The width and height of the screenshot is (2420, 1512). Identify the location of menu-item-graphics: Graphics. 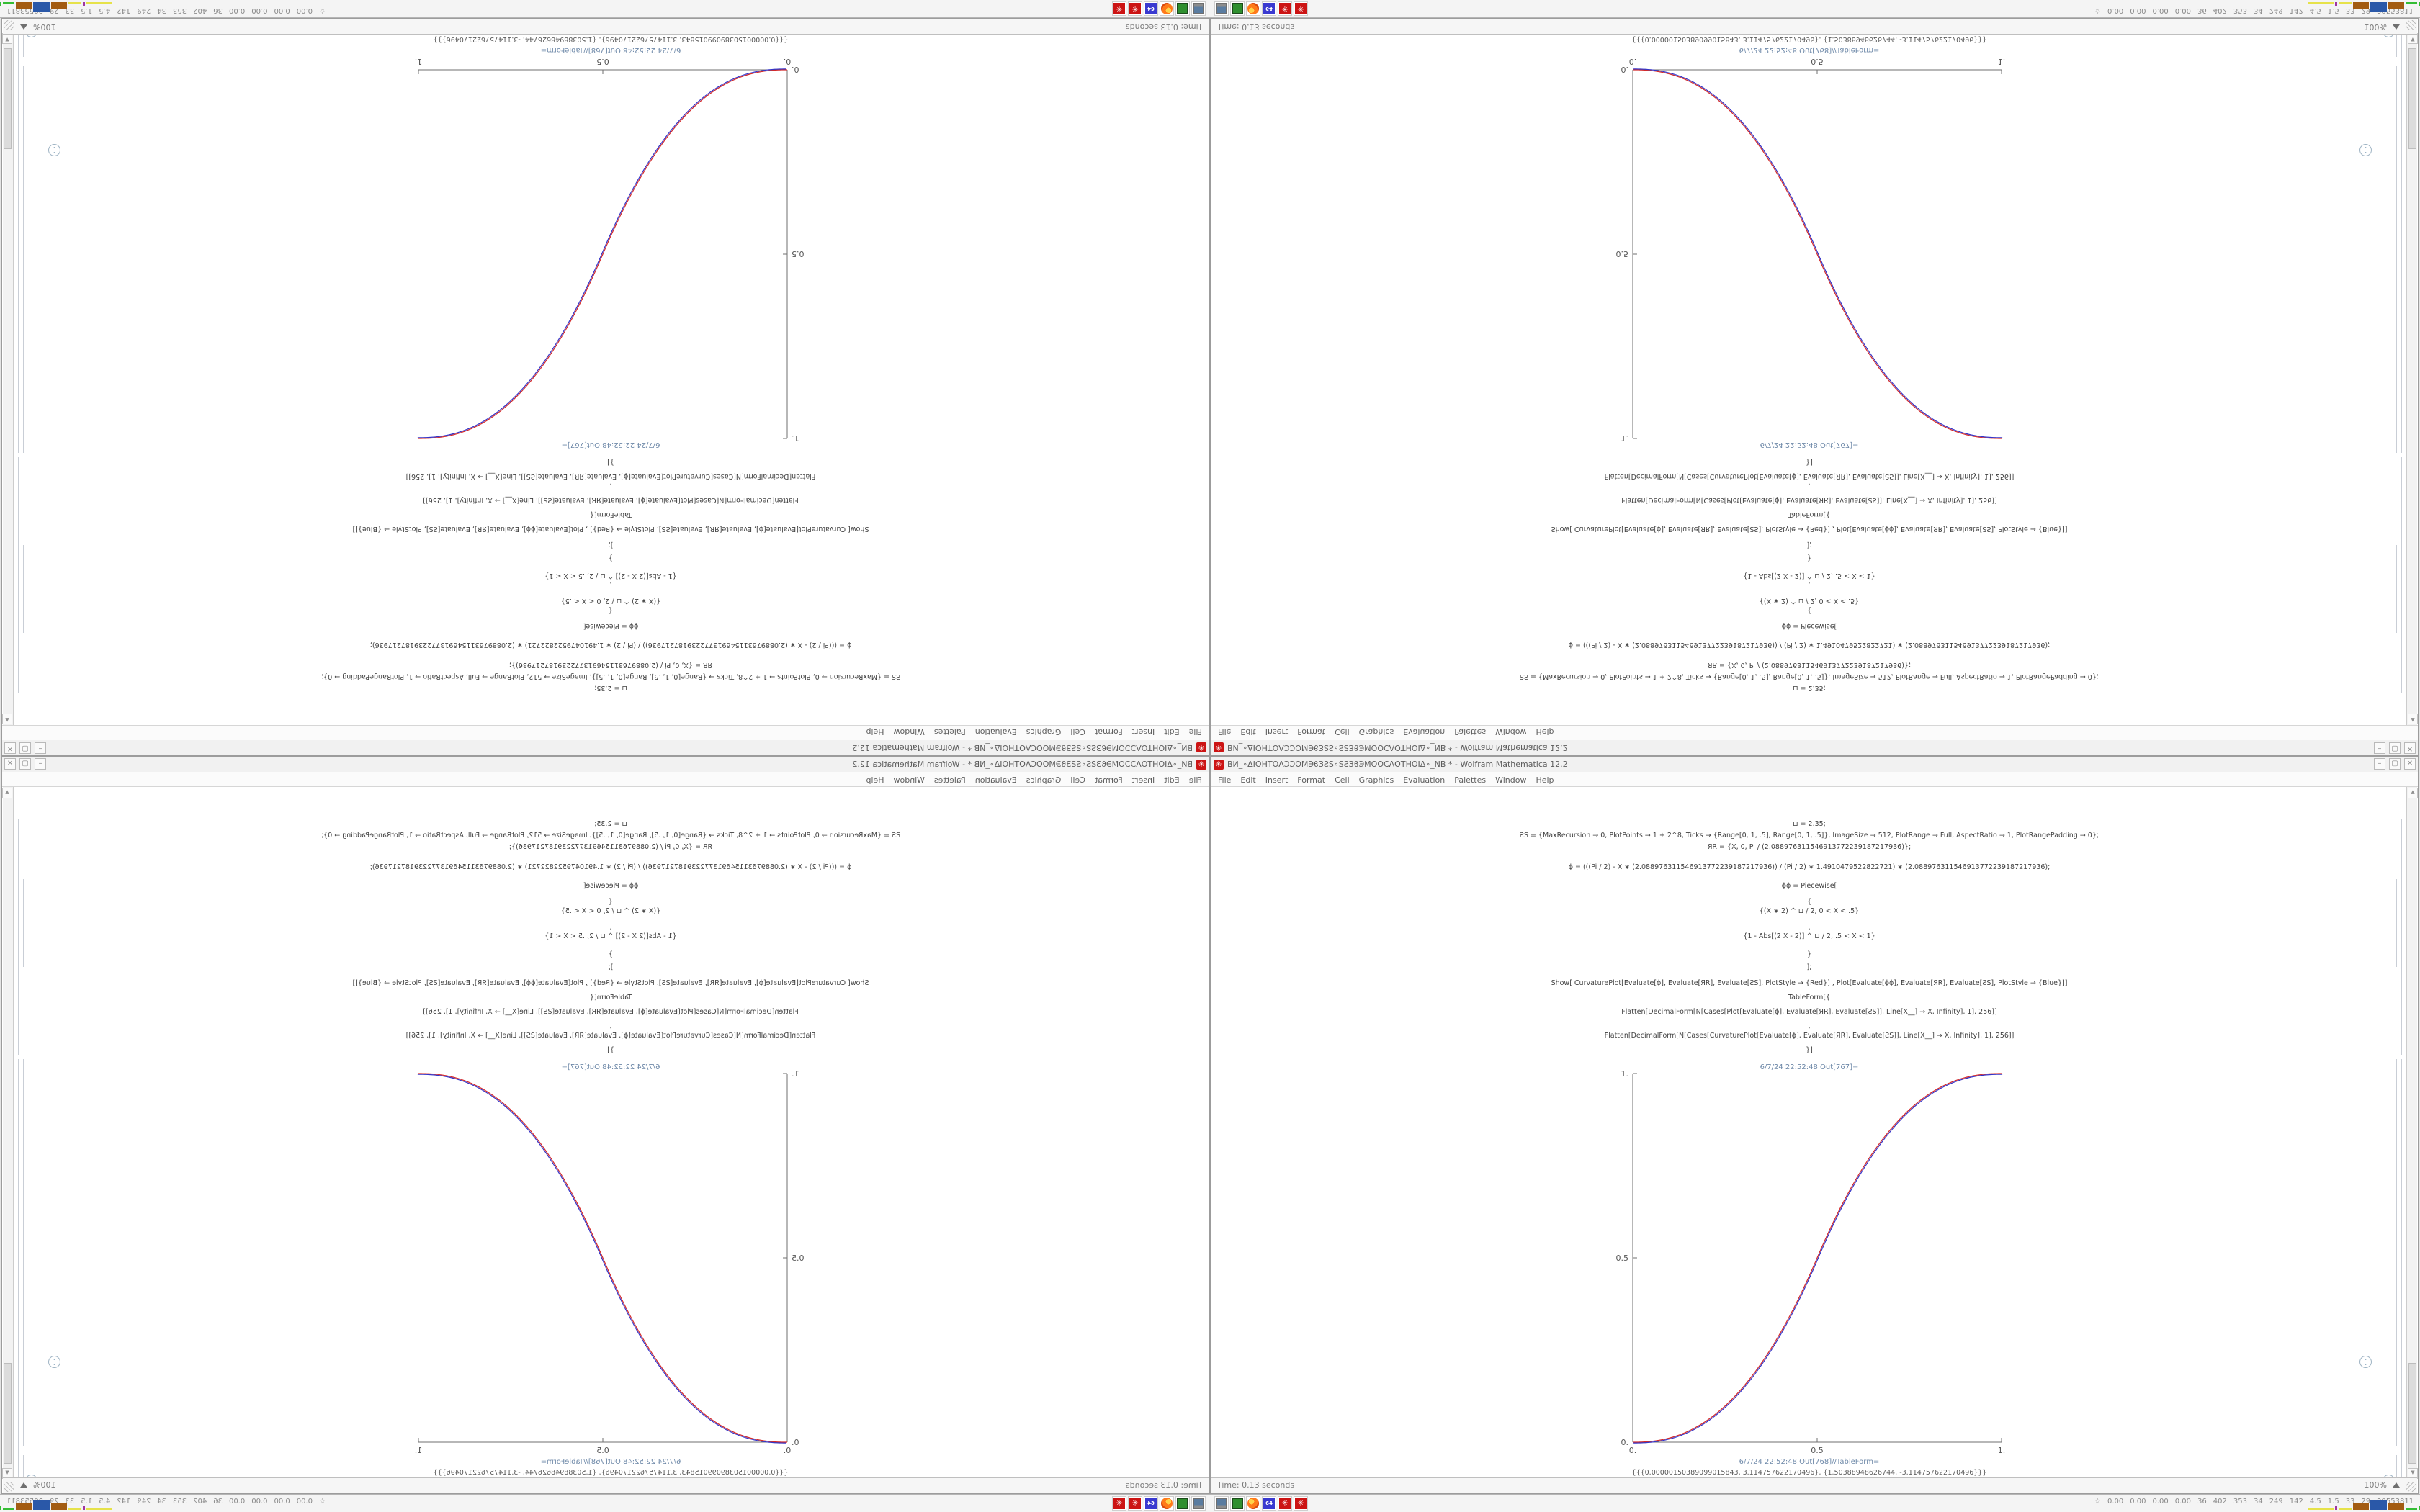
(1376, 732).